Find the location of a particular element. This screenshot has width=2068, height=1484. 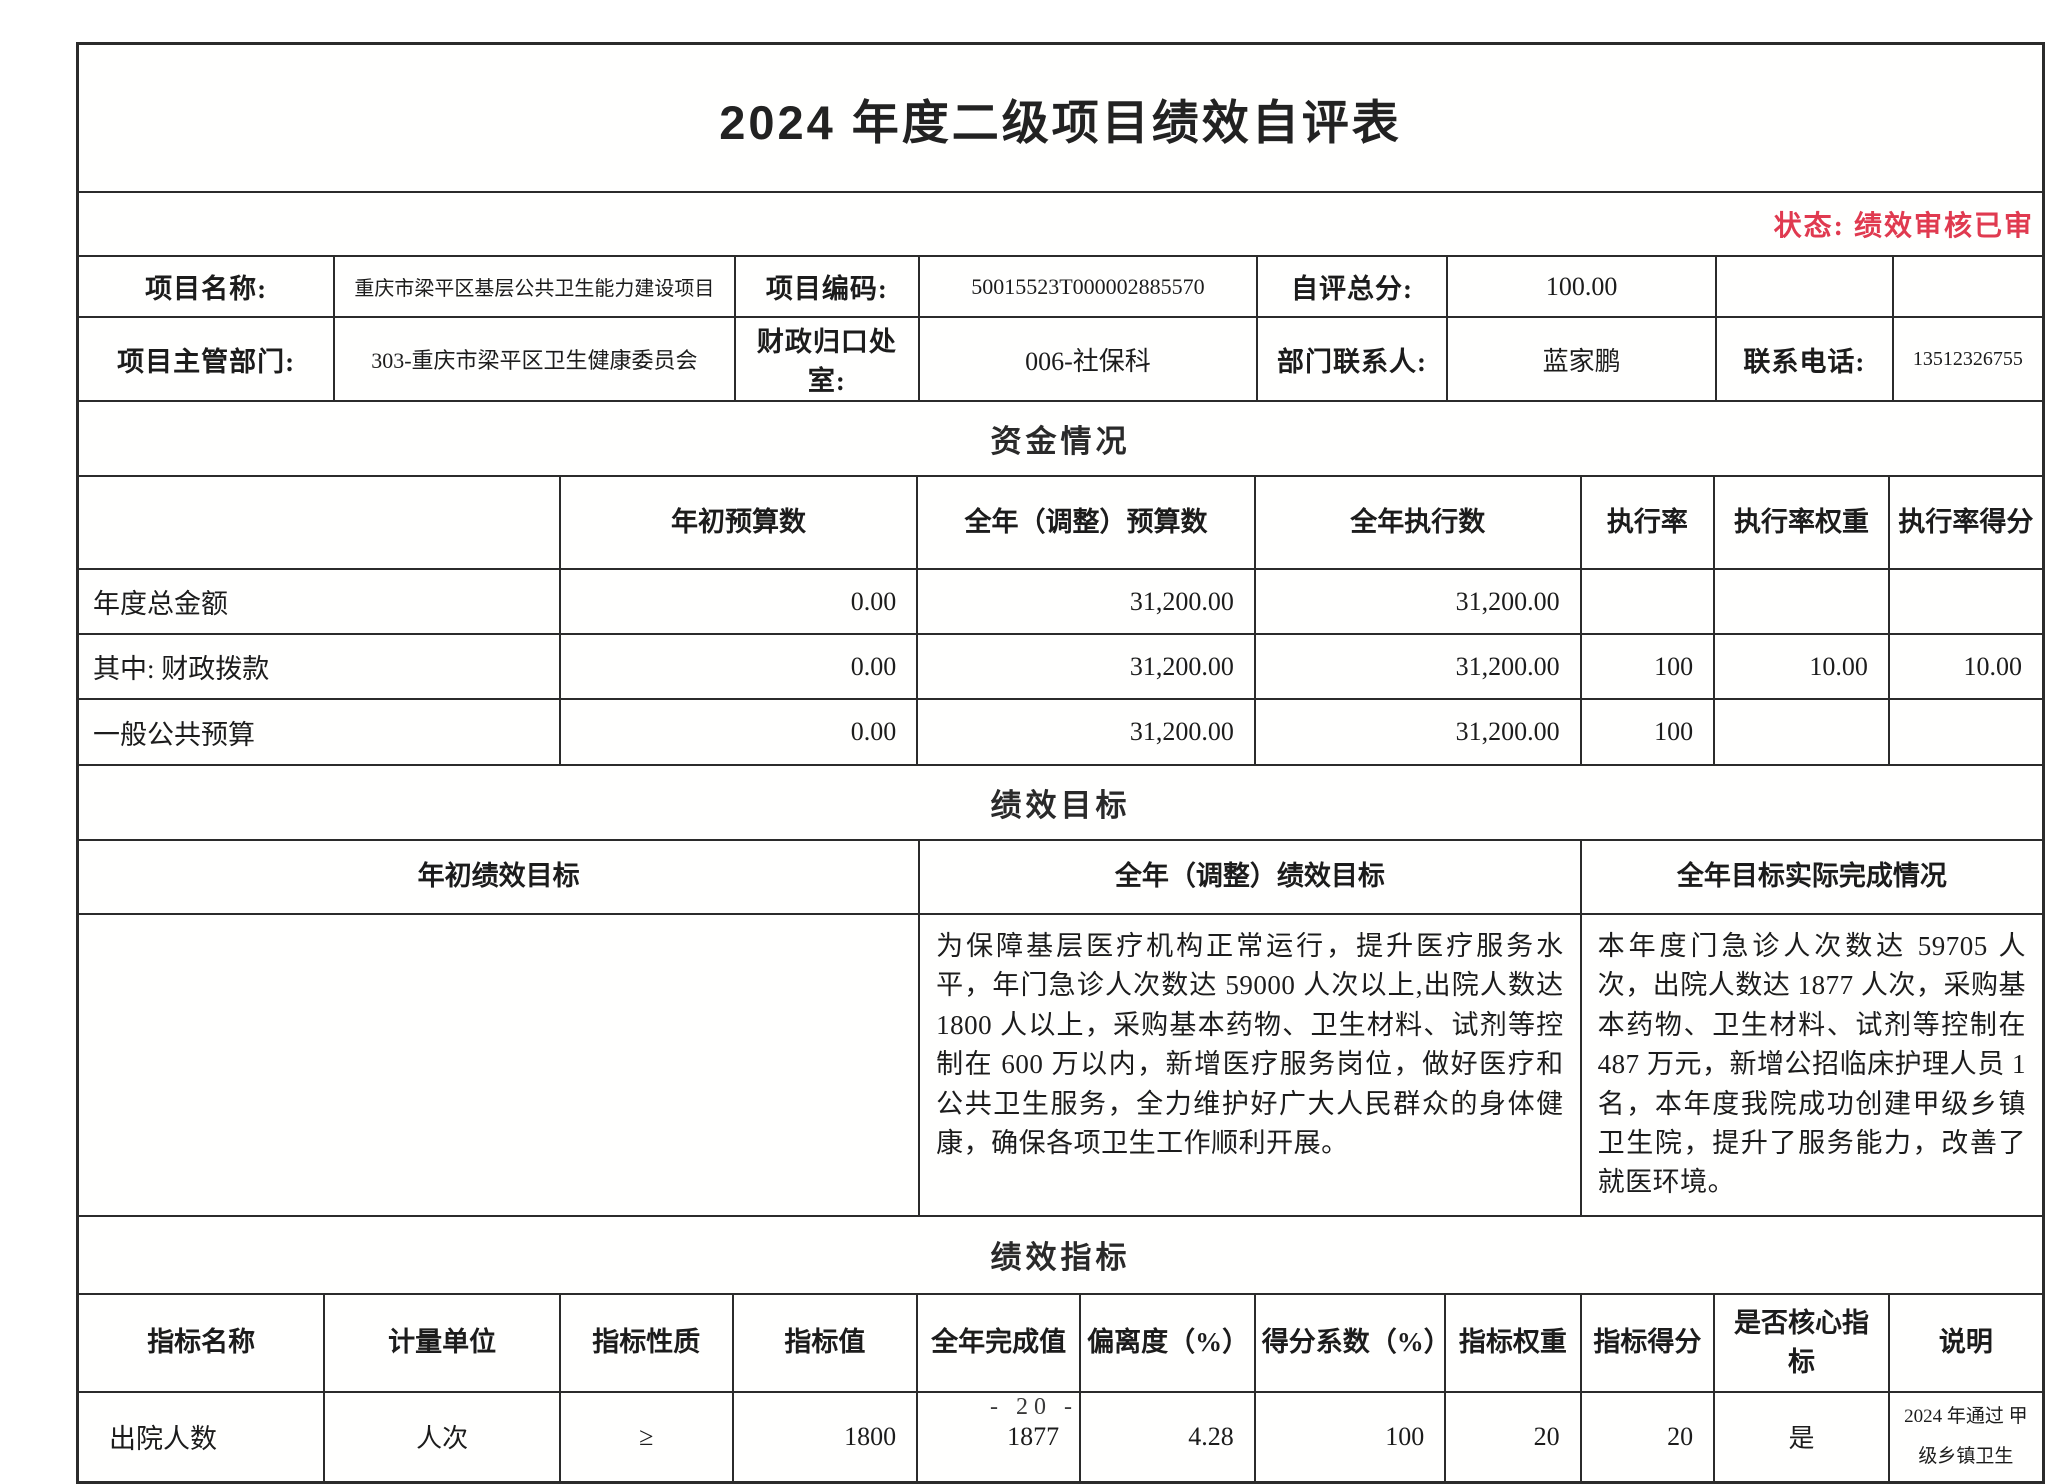

ind-header-name: 指标名称 is located at coordinates (202, 1343).